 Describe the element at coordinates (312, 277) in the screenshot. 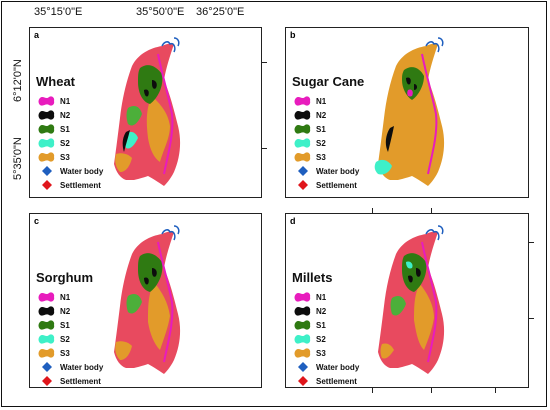

I see `crop-title: Millets` at that location.